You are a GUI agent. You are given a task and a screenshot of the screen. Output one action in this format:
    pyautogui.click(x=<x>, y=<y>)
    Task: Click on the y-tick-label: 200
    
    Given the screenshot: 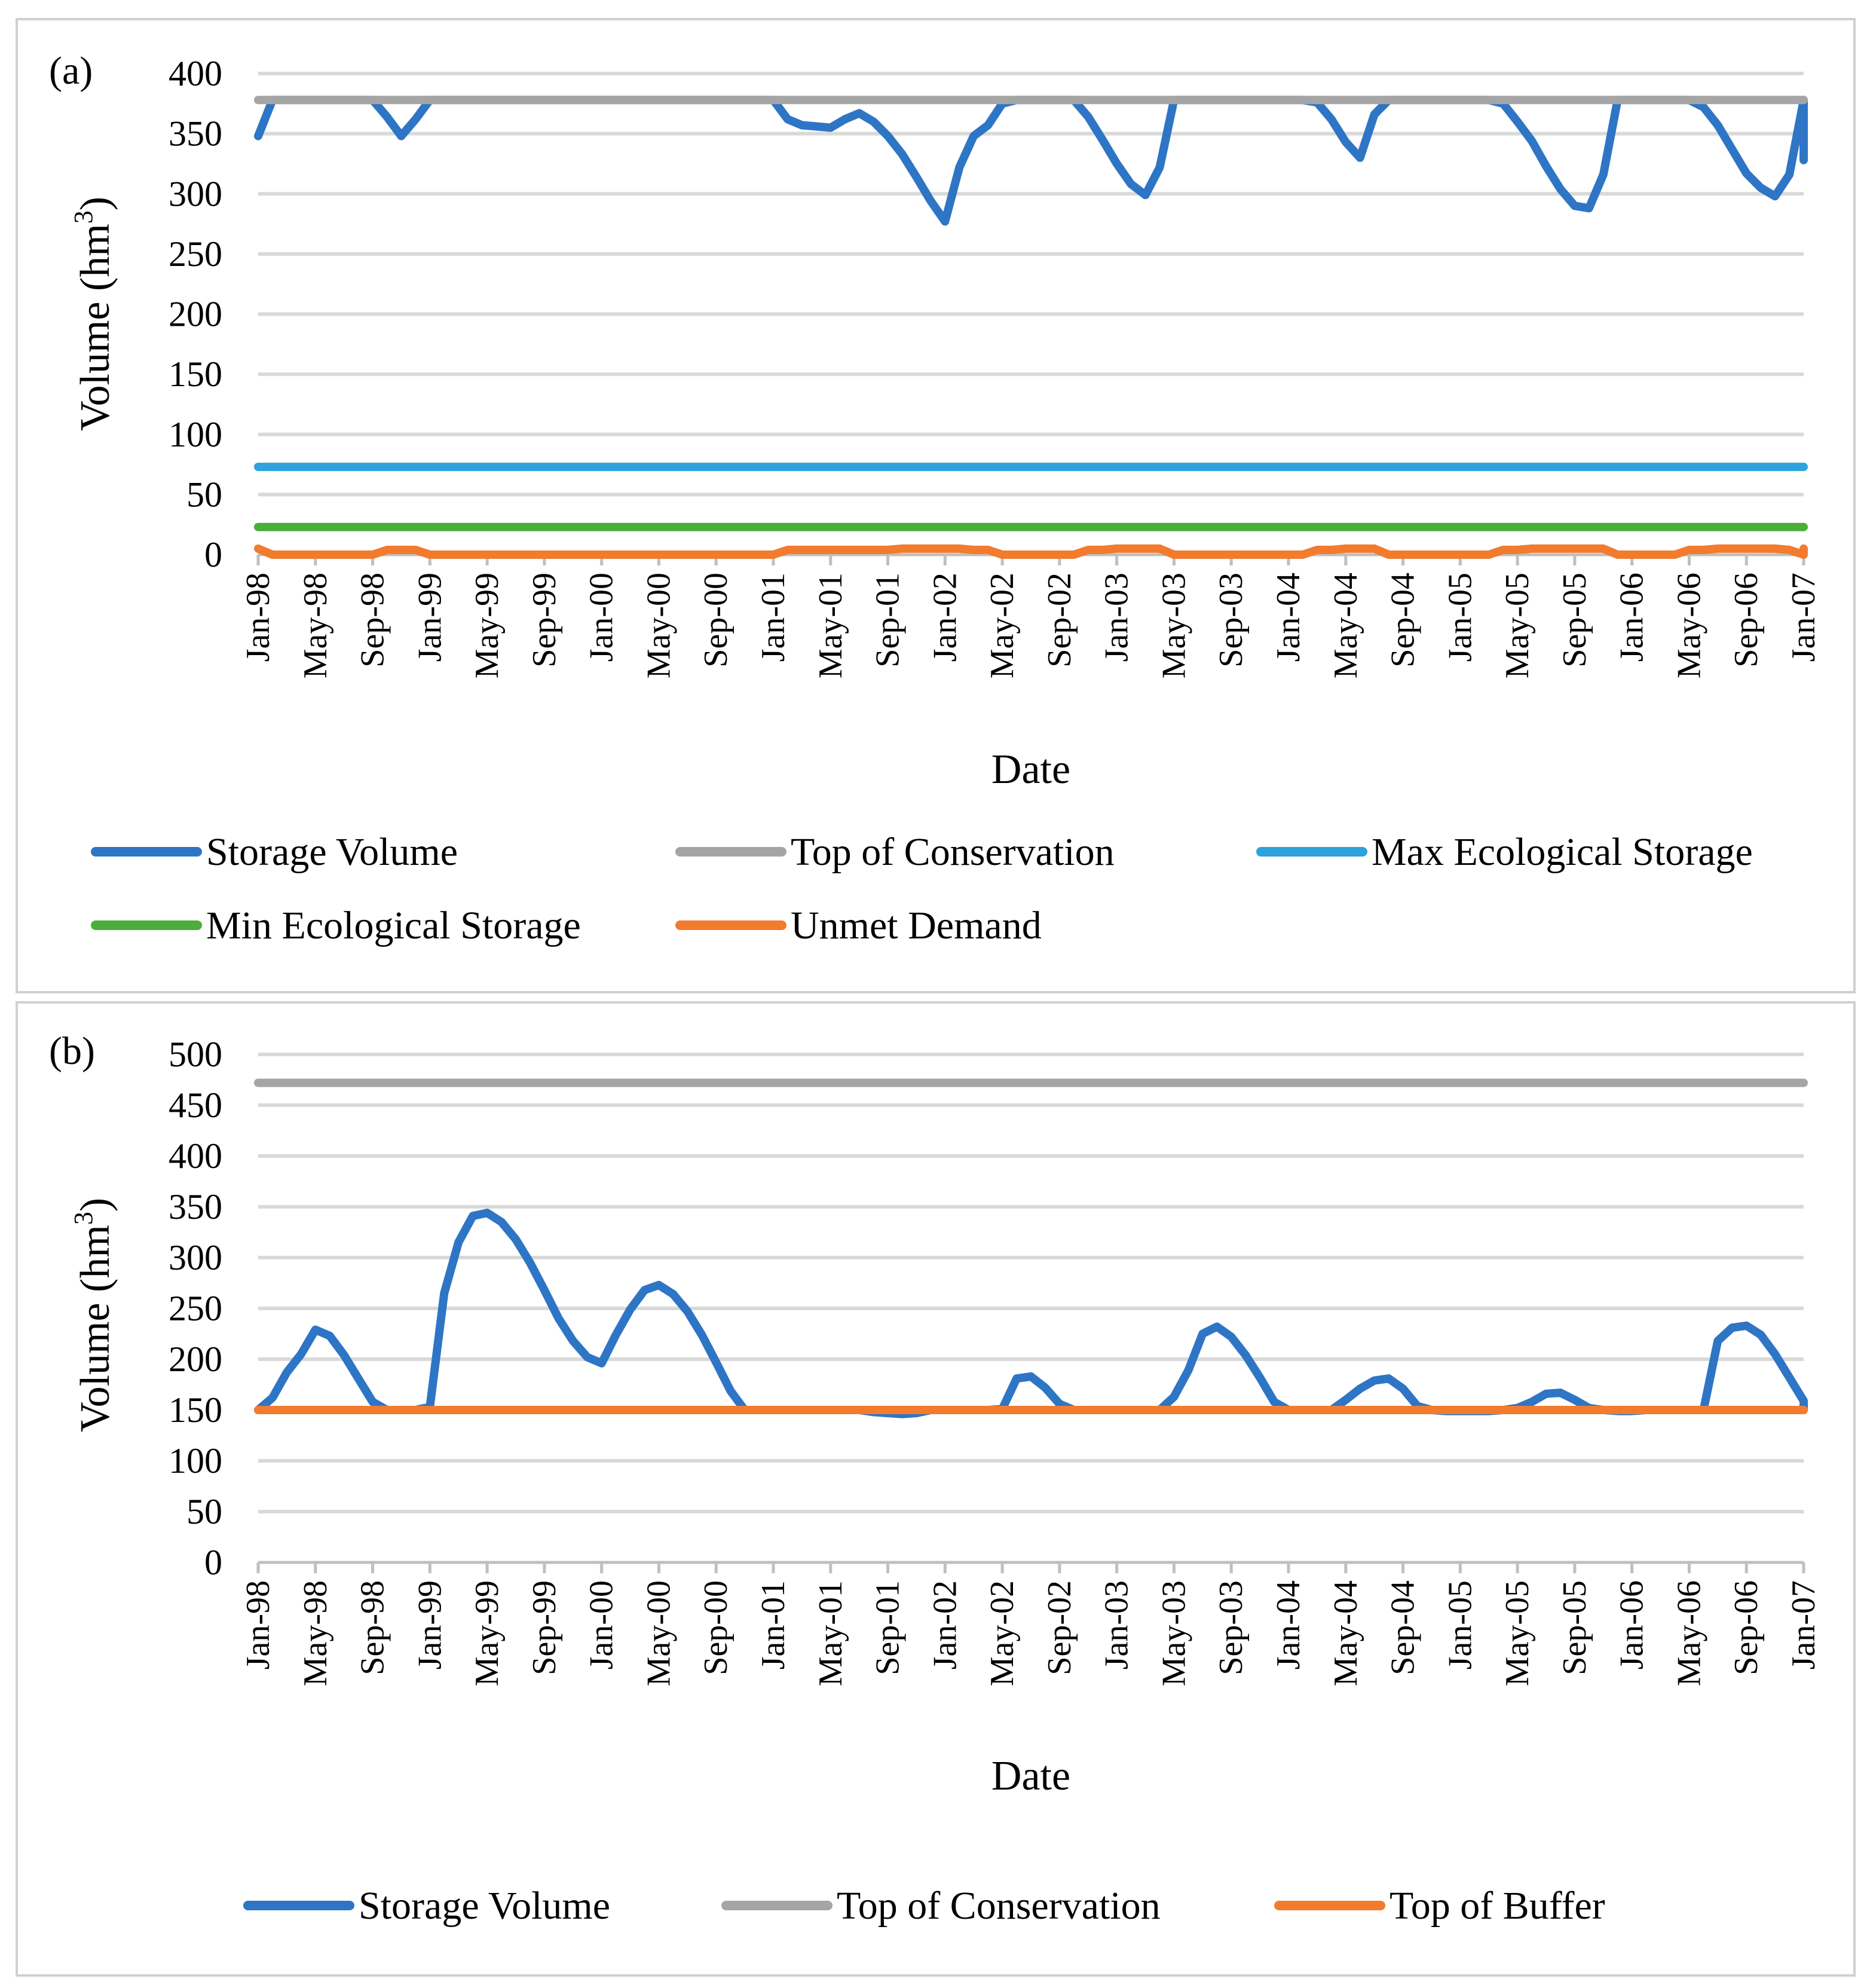 What is the action you would take?
    pyautogui.click(x=195, y=1359)
    